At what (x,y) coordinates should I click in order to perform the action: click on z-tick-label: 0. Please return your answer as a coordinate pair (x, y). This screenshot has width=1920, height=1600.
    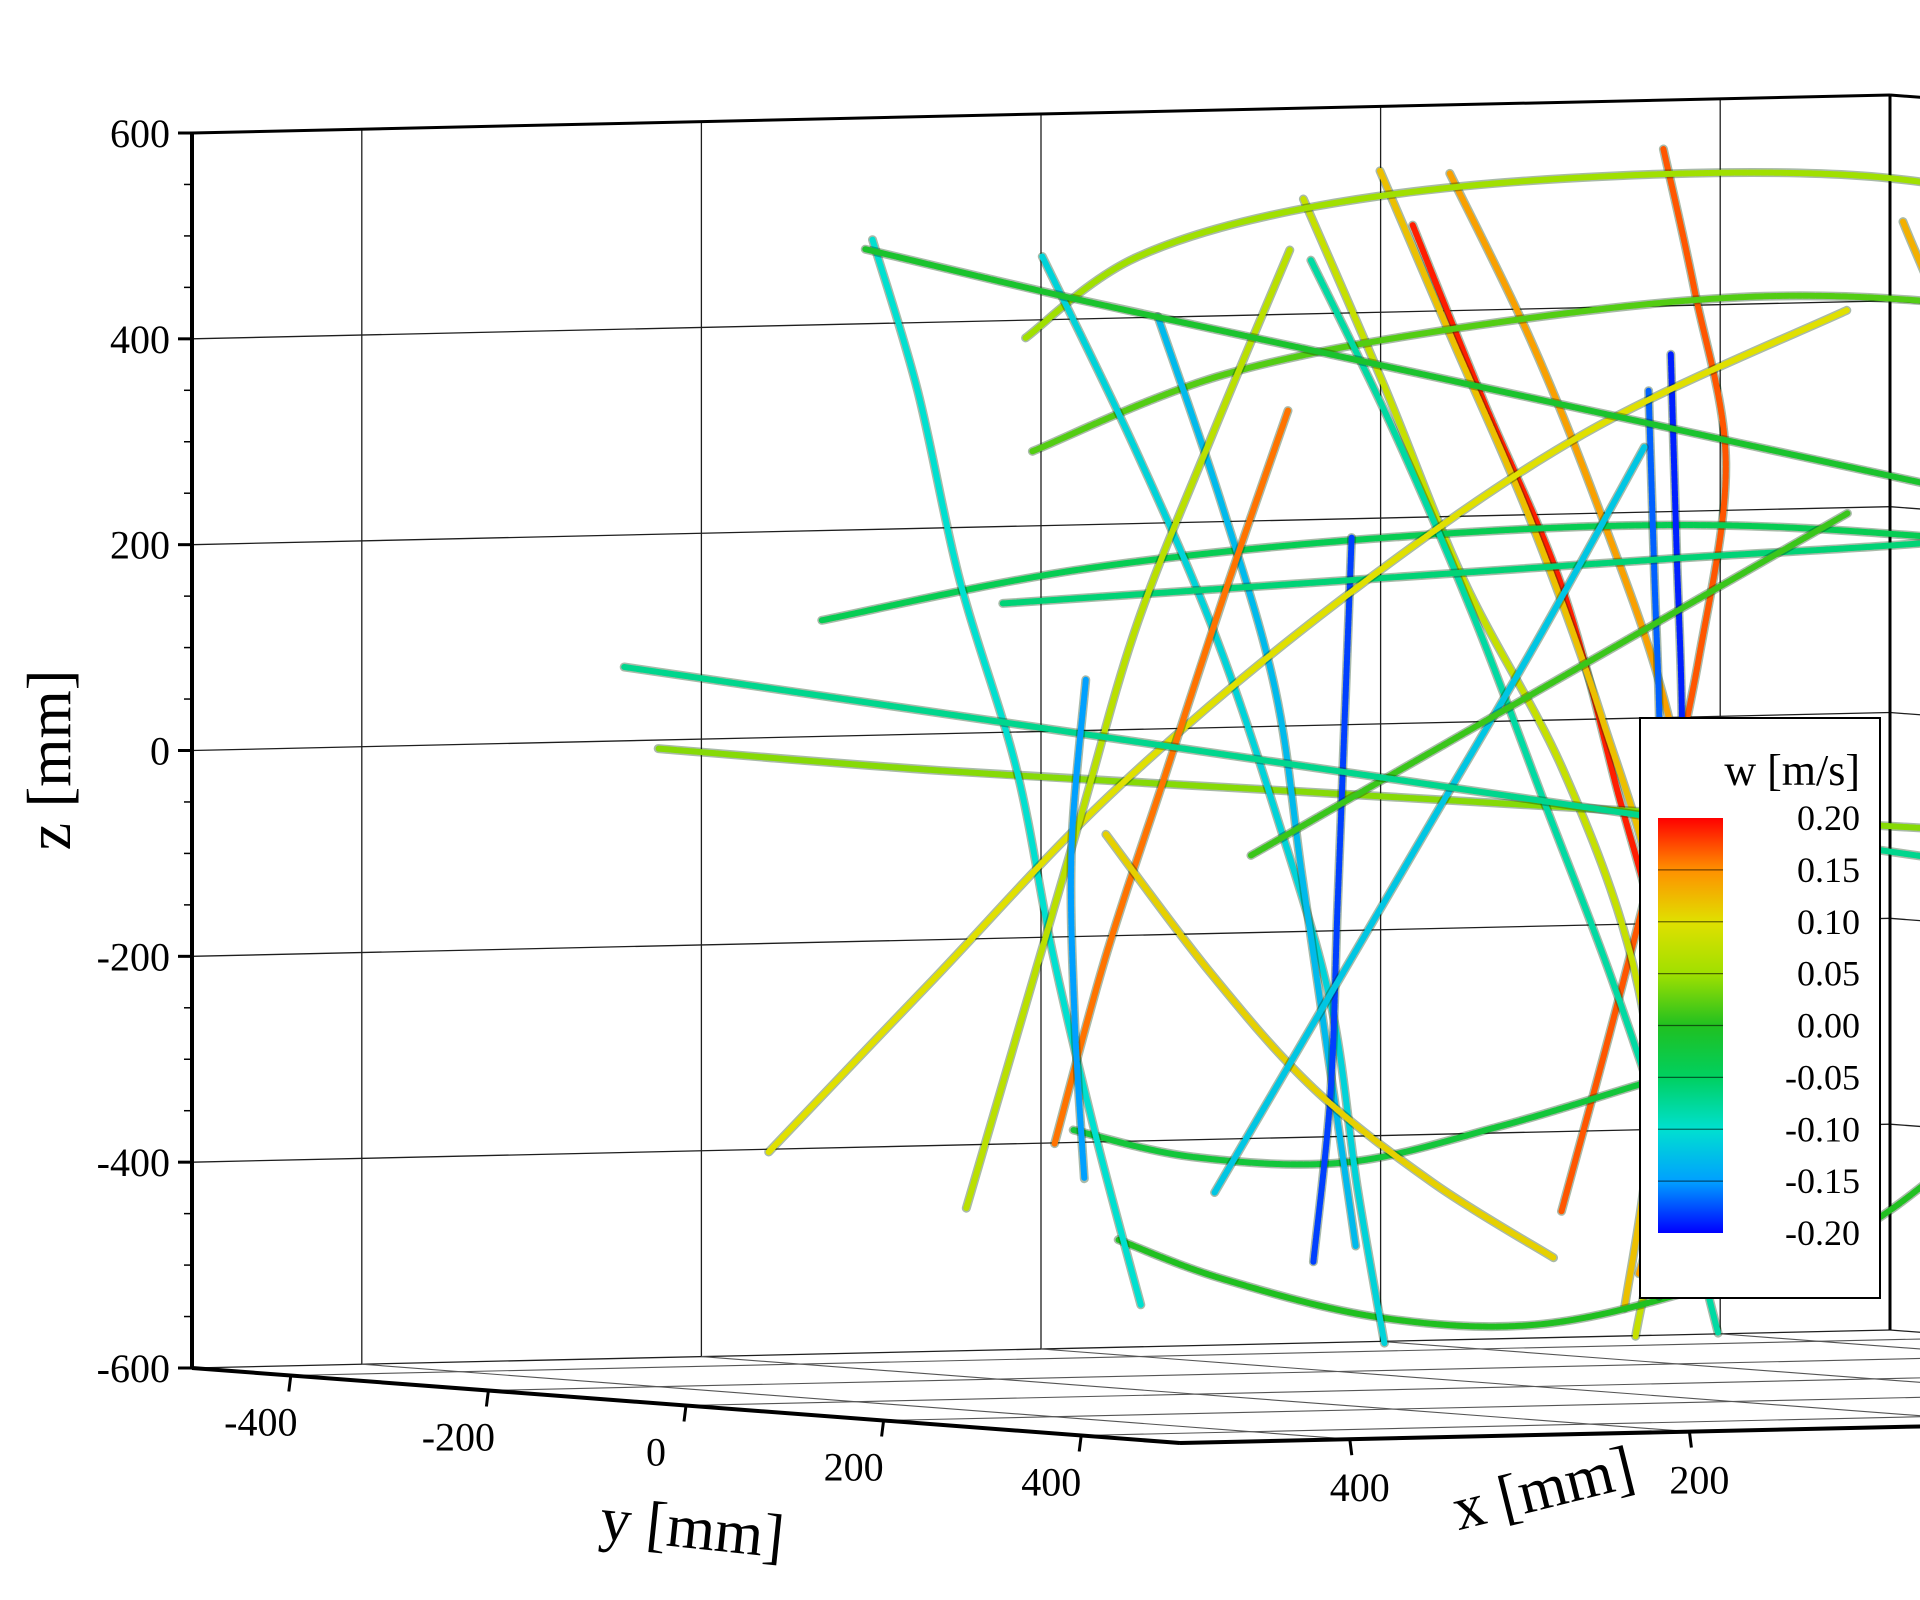
    Looking at the image, I should click on (160, 751).